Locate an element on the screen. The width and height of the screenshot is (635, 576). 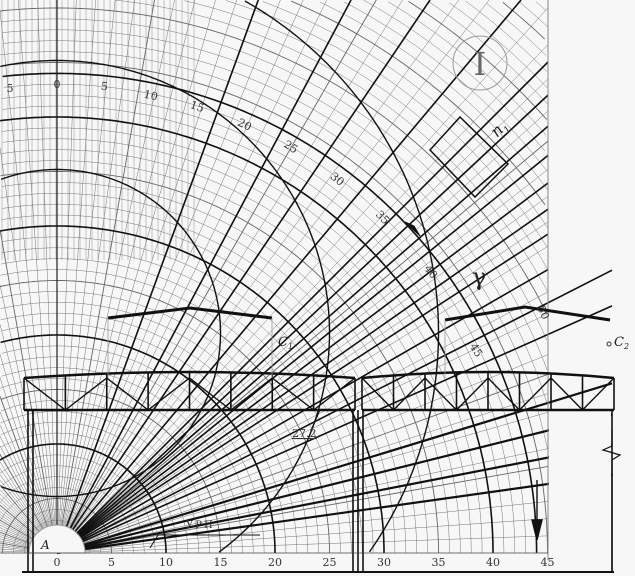
level-leader is located at coordinates (204, 541).